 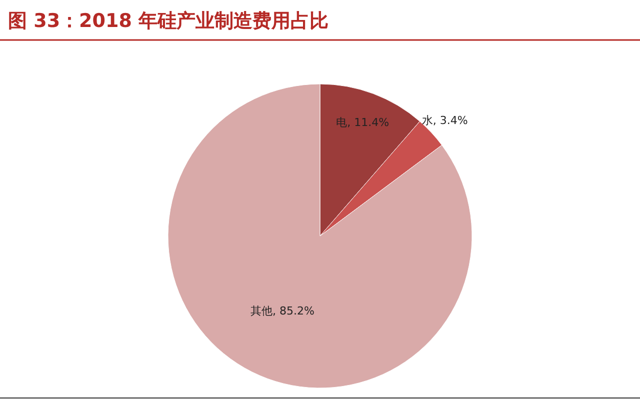 What do you see at coordinates (168, 21) in the screenshot?
I see `chart-title: 图 33：2018 年硅产业制造费用占比` at bounding box center [168, 21].